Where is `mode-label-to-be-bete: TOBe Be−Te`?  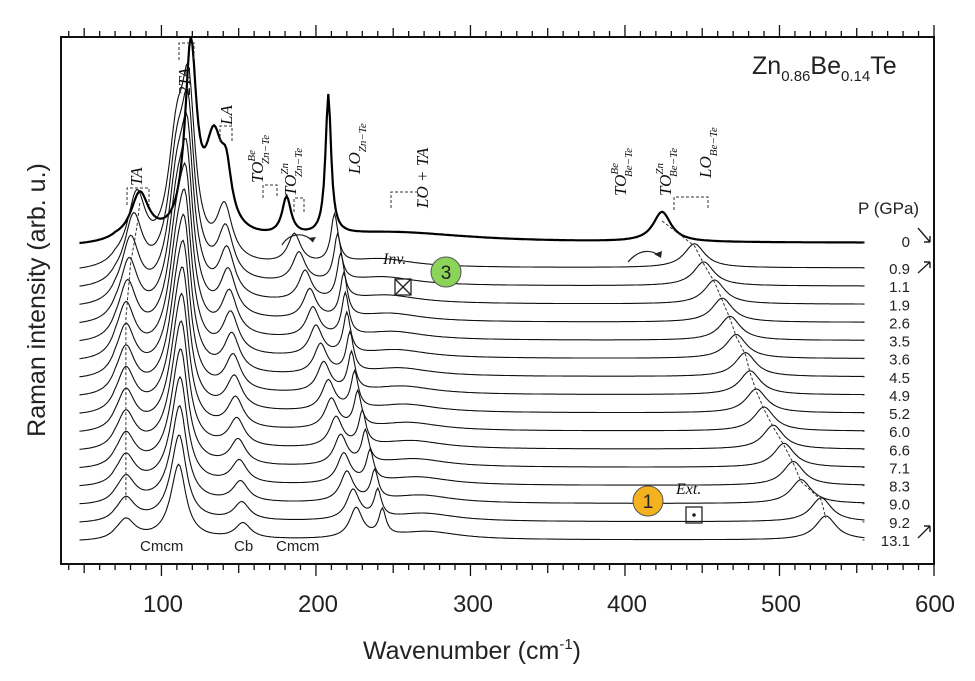
mode-label-to-be-bete: TOBe Be−Te is located at coordinates (622, 172).